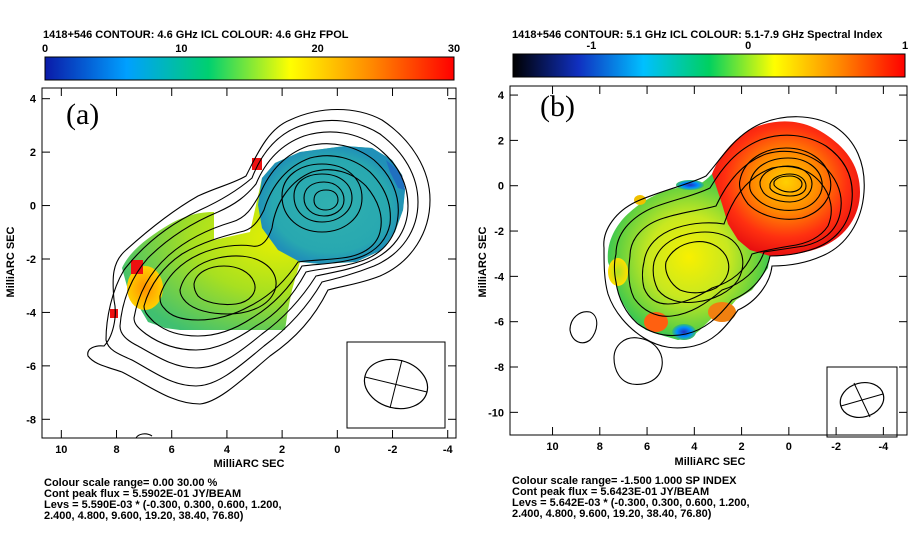 This screenshot has height=540, width=915. Describe the element at coordinates (181, 49) in the screenshot. I see `colorbar-tick-label: 10` at that location.